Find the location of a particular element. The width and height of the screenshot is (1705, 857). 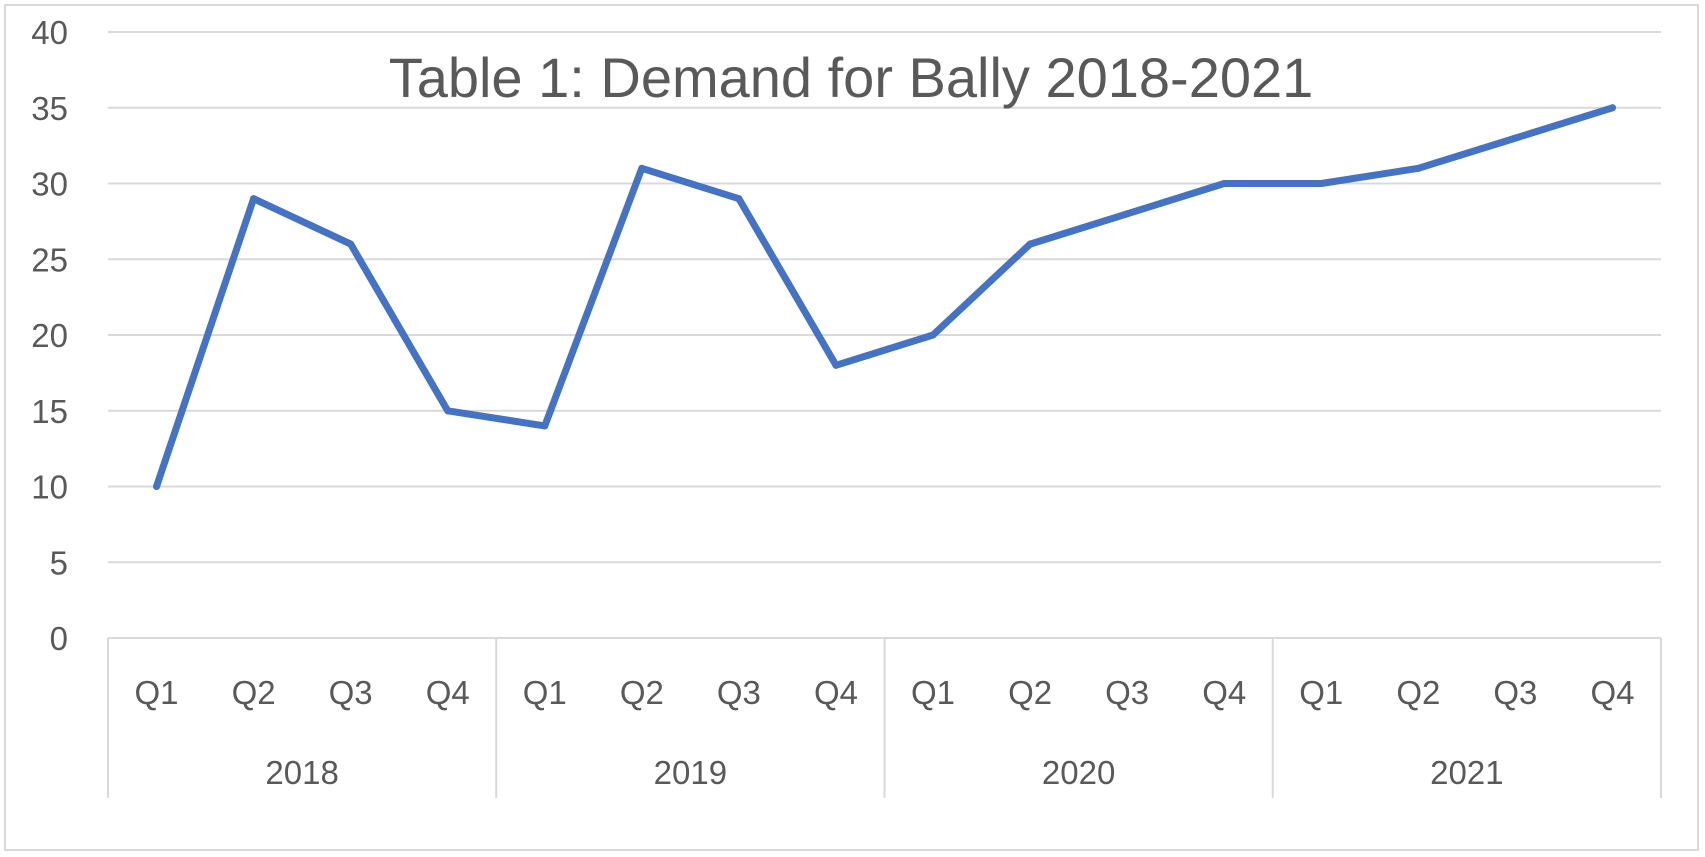

y-tick-label: 5 is located at coordinates (59, 562).